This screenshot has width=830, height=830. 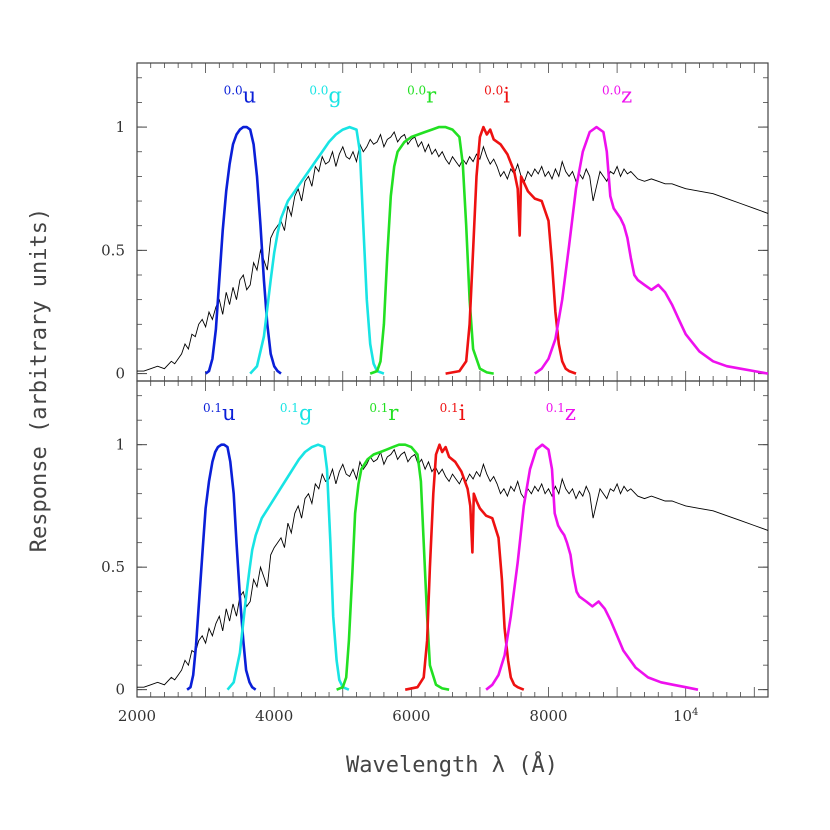 I want to click on band-curve-i-top, so click(x=511, y=250).